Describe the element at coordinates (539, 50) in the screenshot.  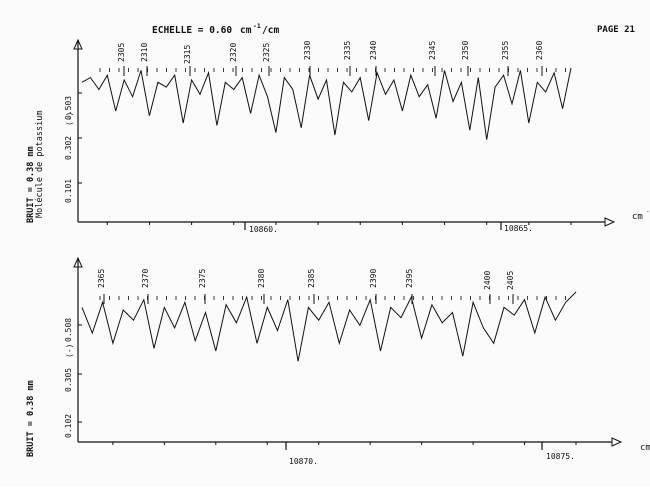
I see `line-label: 2360` at that location.